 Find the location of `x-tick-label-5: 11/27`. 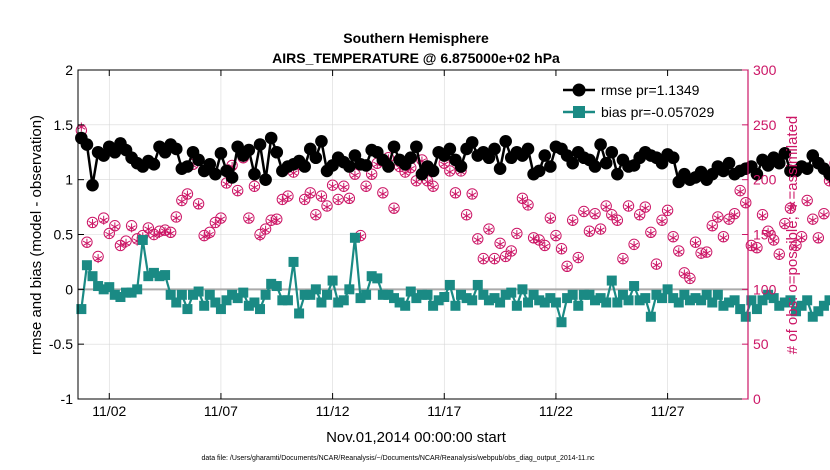

x-tick-label-5: 11/27 is located at coordinates (668, 411).